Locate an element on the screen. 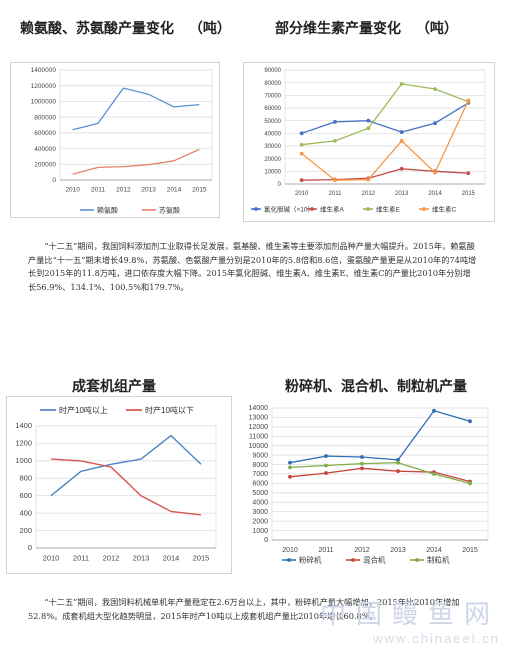  chart1-title: 赖氨酸、苏氨酸产量变化 （吨） is located at coordinates (125, 28).